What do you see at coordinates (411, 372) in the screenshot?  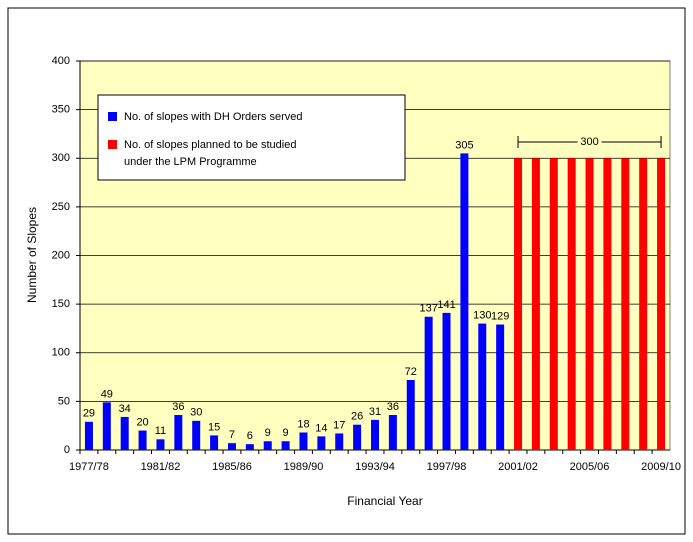 I see `data-label: 72` at bounding box center [411, 372].